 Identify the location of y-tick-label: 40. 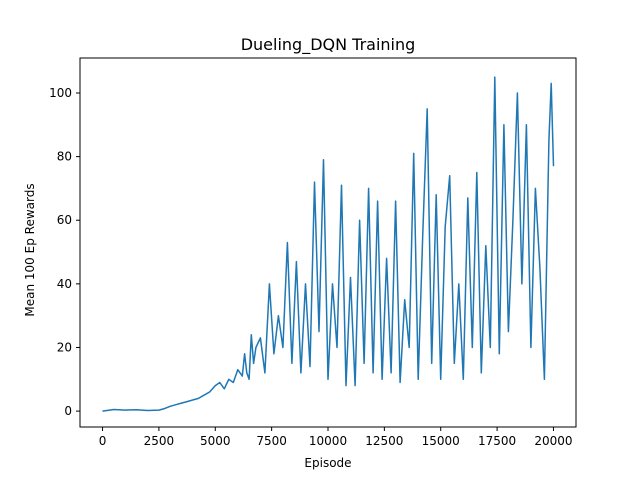
(64, 284).